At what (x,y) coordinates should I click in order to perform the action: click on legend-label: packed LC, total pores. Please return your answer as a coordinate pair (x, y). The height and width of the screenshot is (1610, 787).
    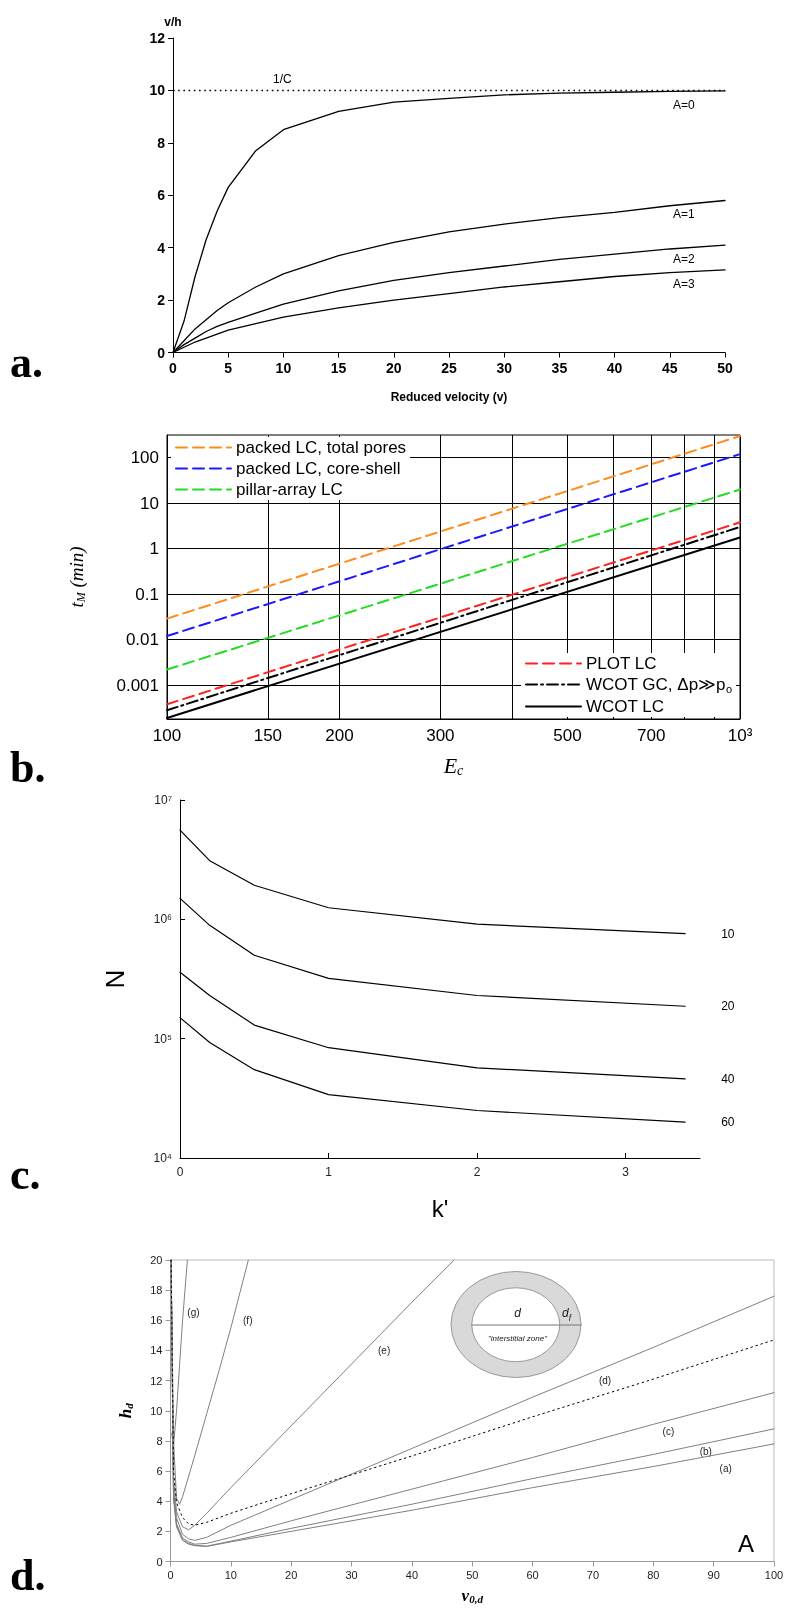
    Looking at the image, I should click on (321, 447).